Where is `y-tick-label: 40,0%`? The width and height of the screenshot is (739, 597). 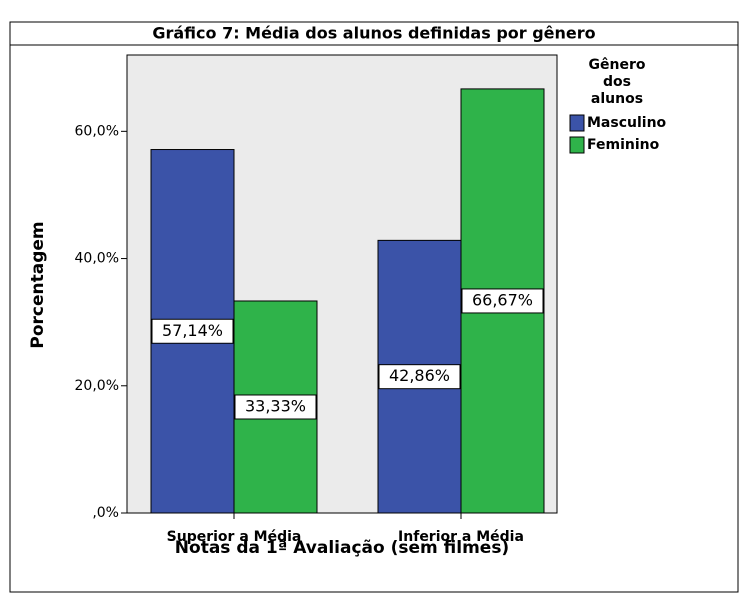
y-tick-label: 40,0% is located at coordinates (97, 259).